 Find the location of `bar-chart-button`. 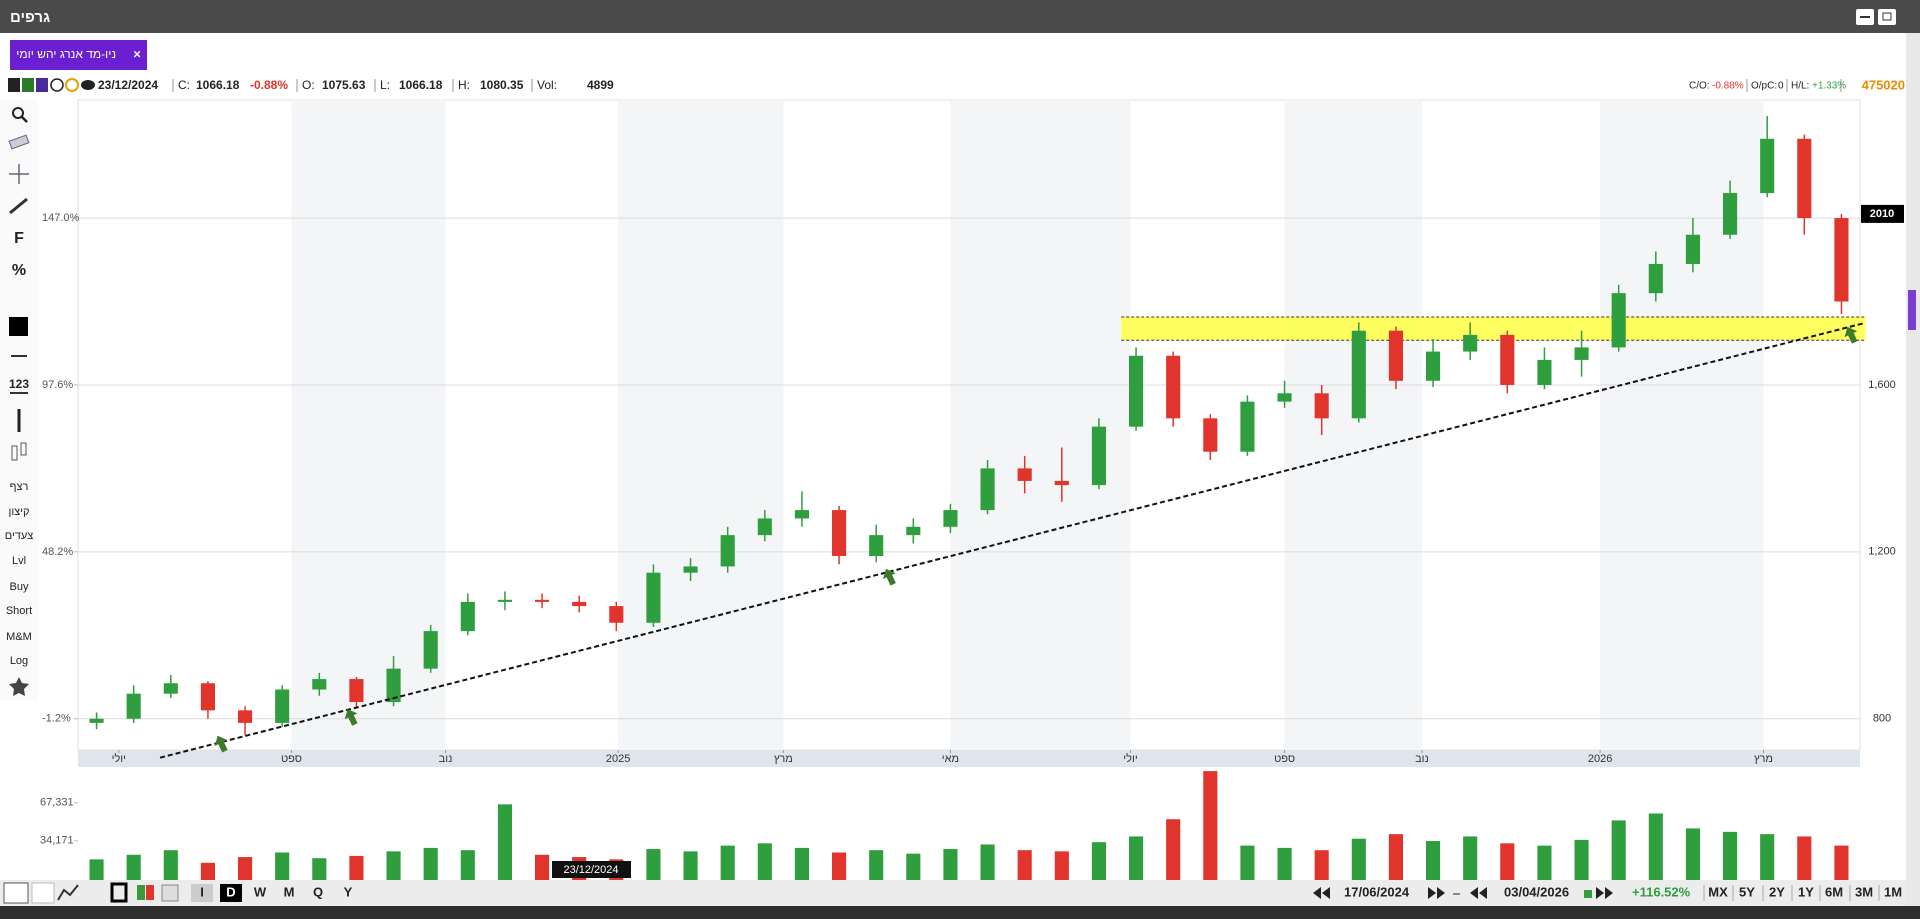

bar-chart-button is located at coordinates (119, 892).